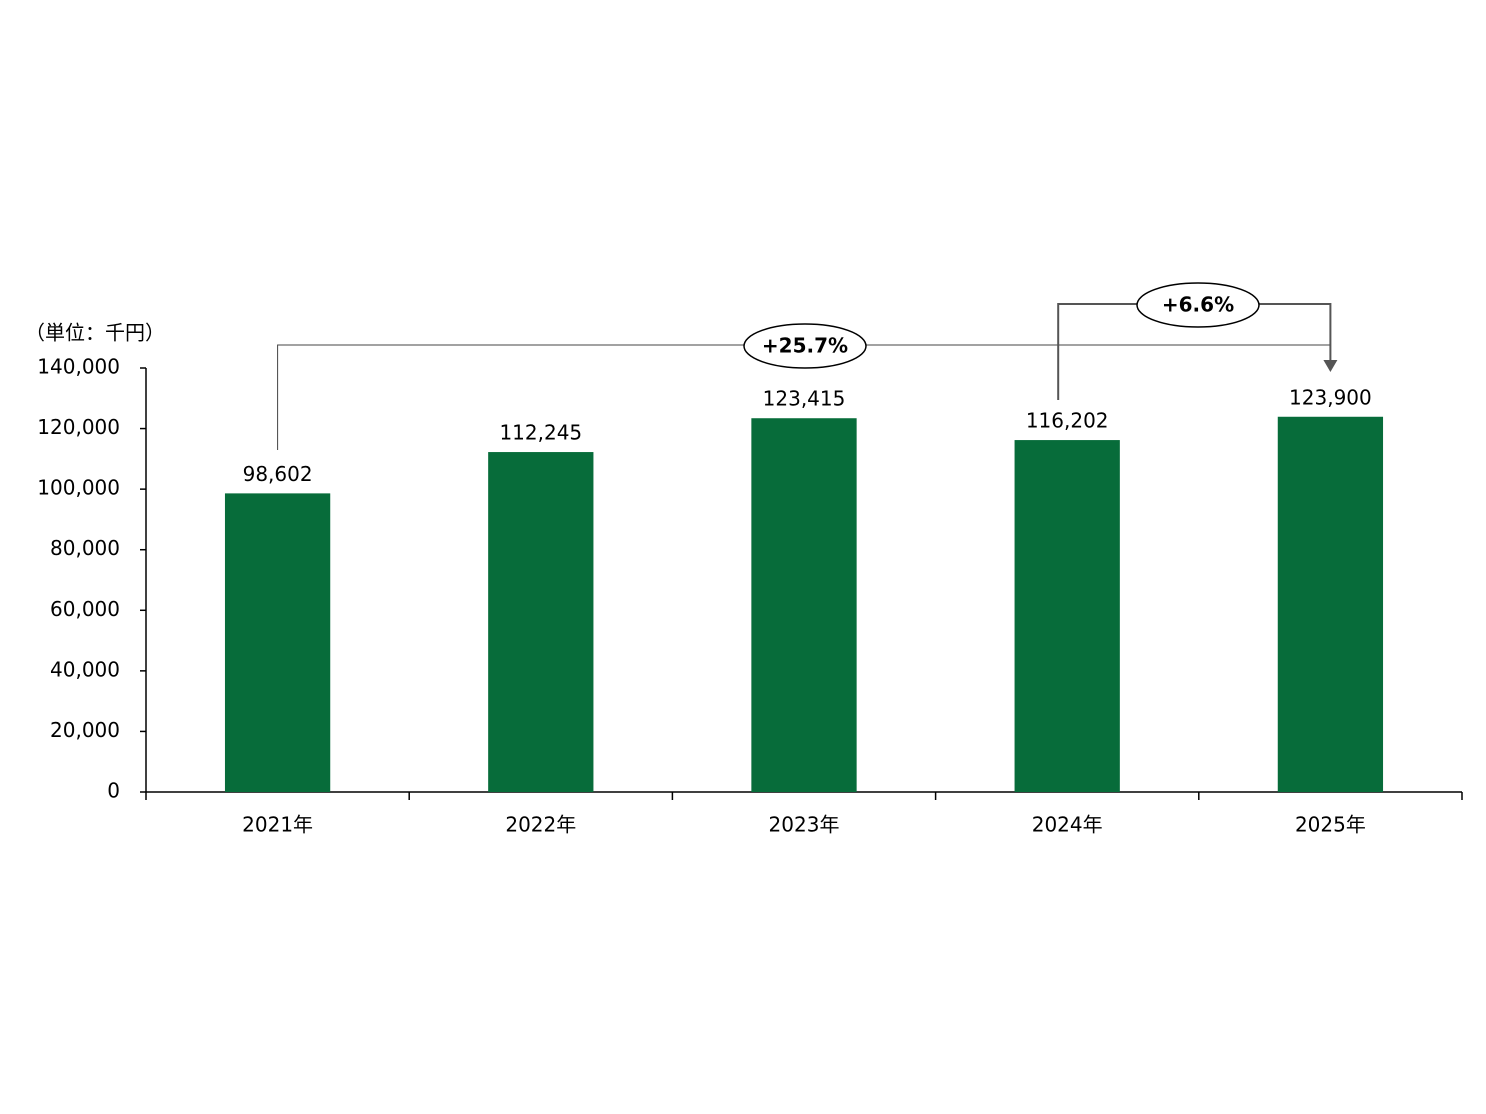 The image size is (1486, 1114). Describe the element at coordinates (1067, 421) in the screenshot. I see `value-label: 116,202` at that location.